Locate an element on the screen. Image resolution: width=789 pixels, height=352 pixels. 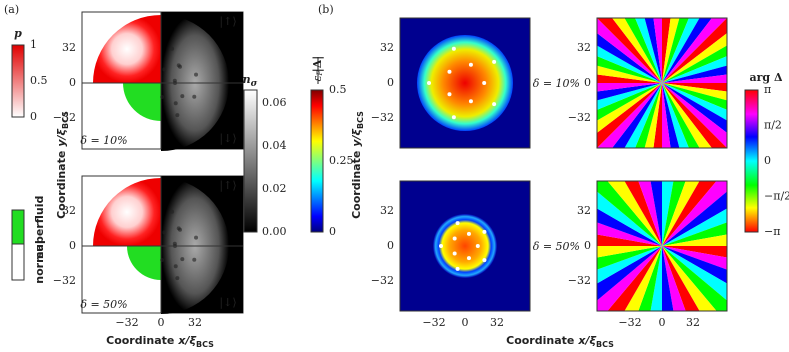
colorbar-tick-label: −π is located at coordinates (772, 231).